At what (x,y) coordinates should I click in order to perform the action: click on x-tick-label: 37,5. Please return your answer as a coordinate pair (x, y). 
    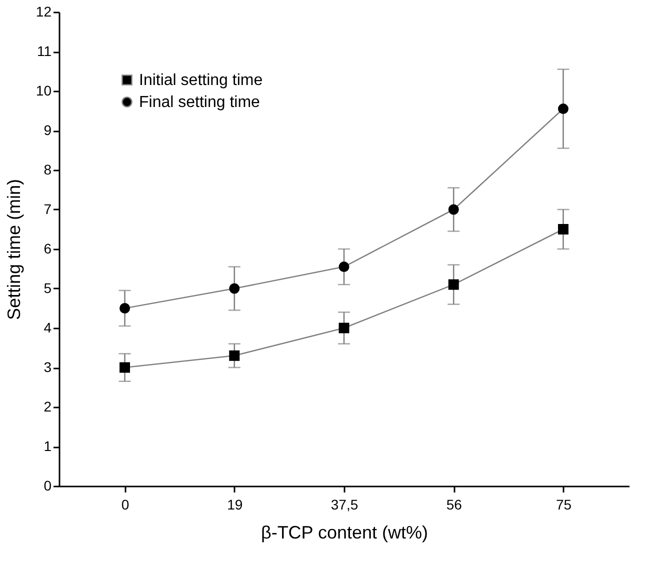
    Looking at the image, I should click on (344, 504).